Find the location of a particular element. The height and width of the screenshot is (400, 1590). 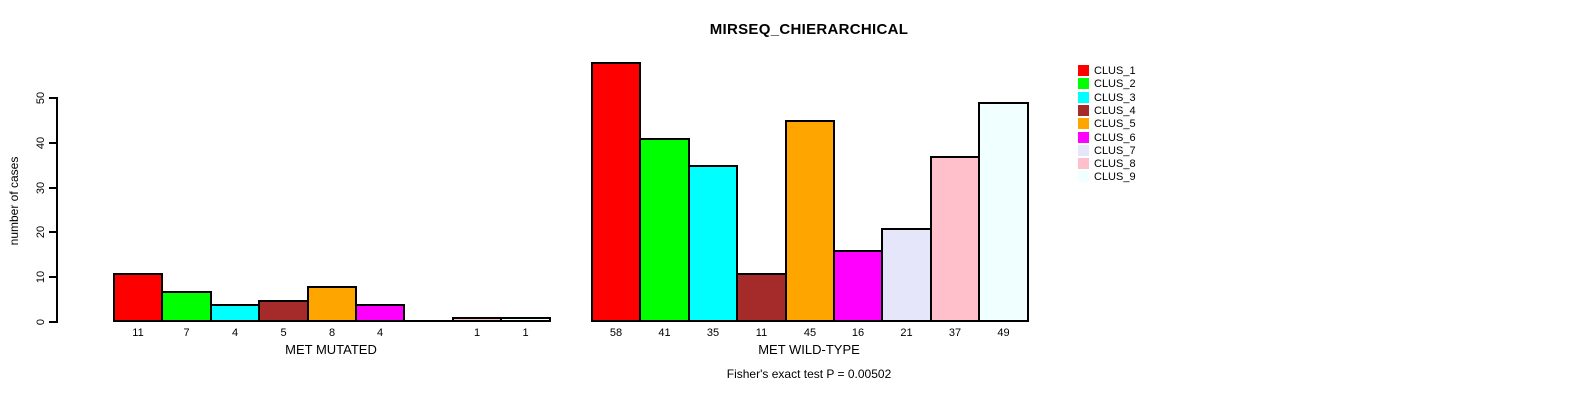

bar-clus_2-met-mutated is located at coordinates (186, 306).